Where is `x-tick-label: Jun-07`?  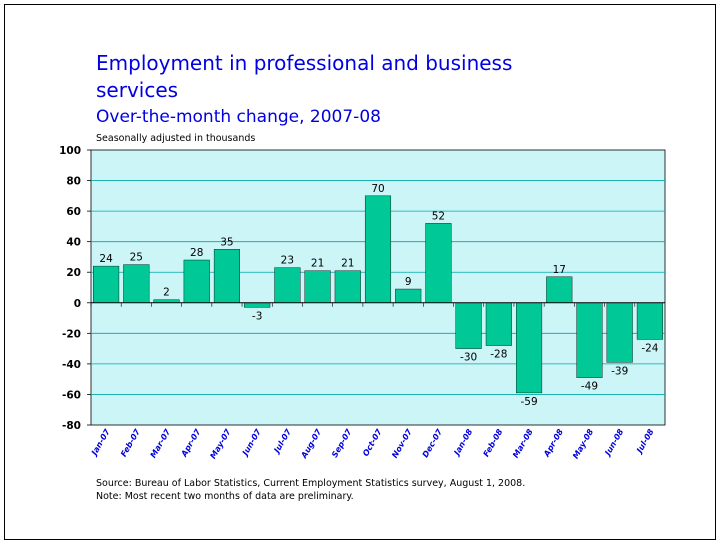
x-tick-label: Jun-07 is located at coordinates (251, 443).